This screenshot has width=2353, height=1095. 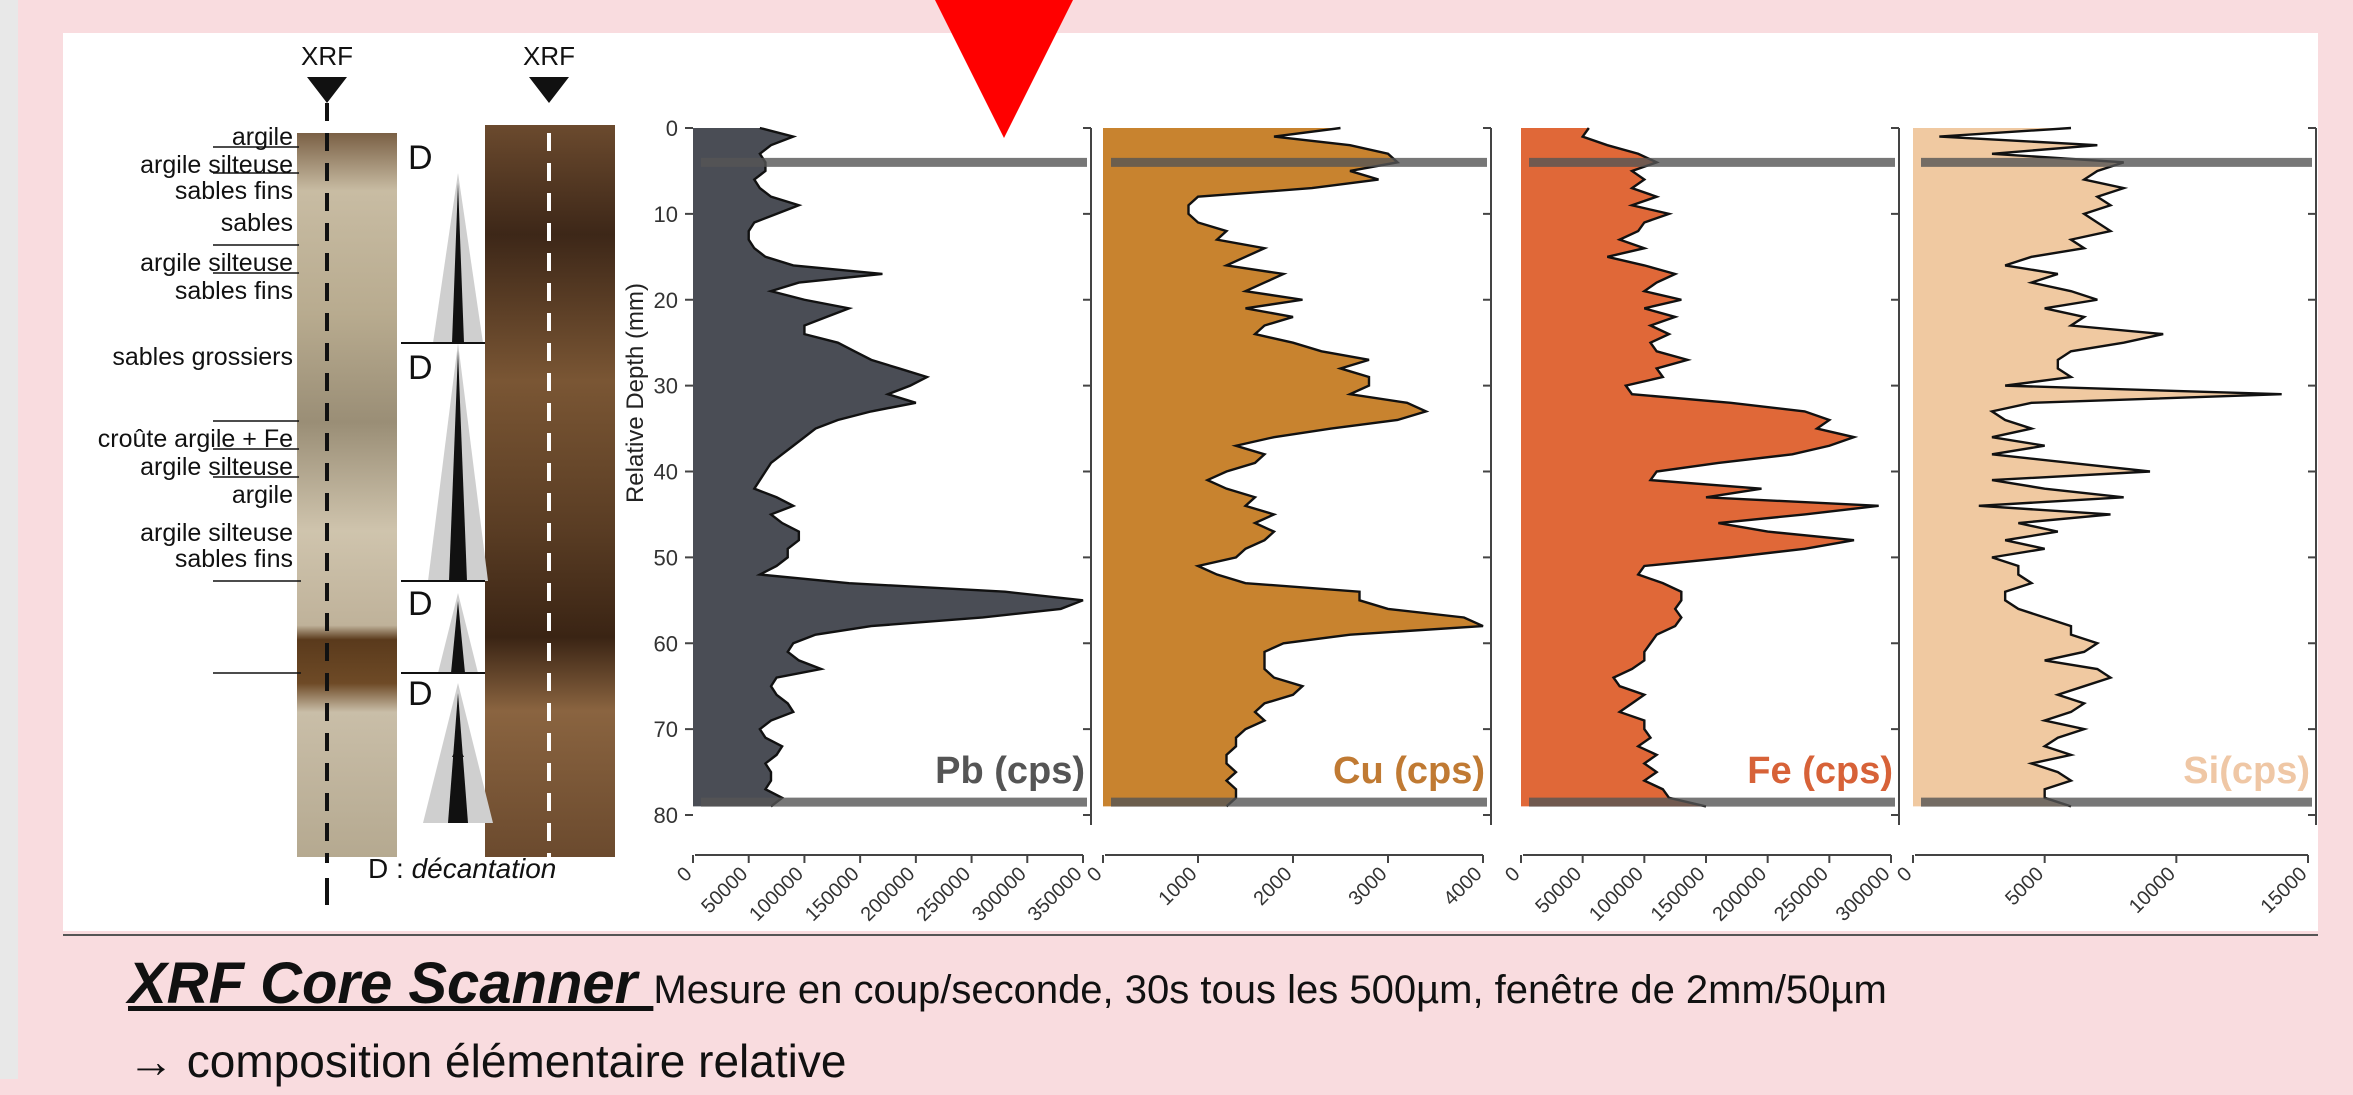 What do you see at coordinates (257, 223) in the screenshot?
I see `core-layer-label: sables` at bounding box center [257, 223].